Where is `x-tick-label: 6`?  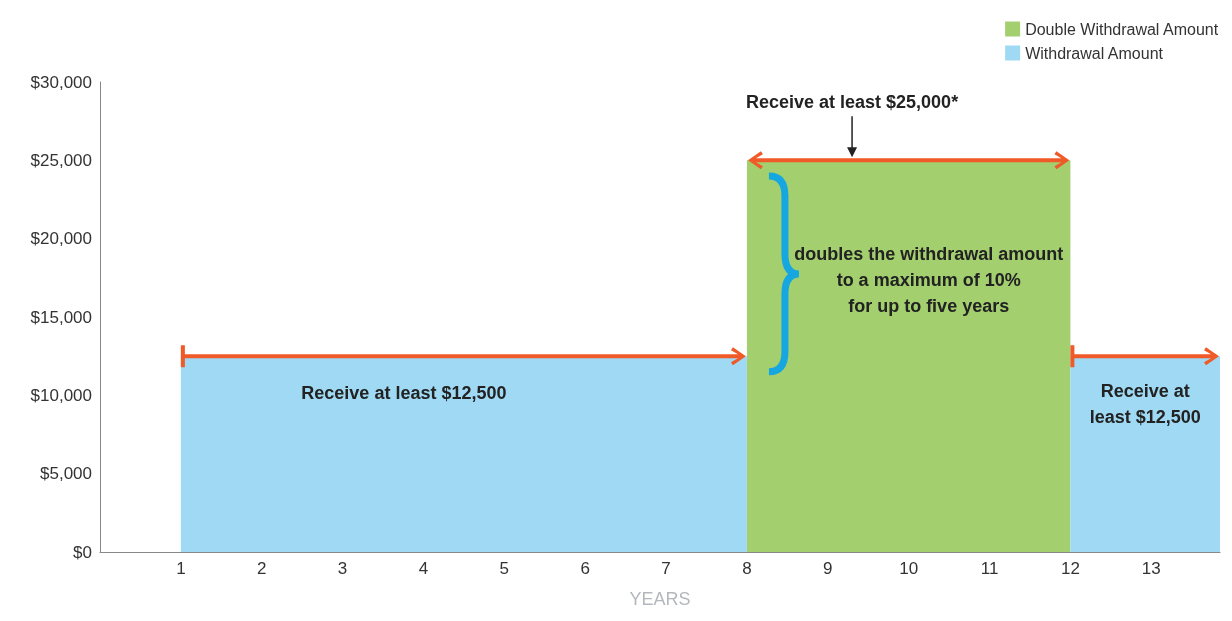 x-tick-label: 6 is located at coordinates (585, 568).